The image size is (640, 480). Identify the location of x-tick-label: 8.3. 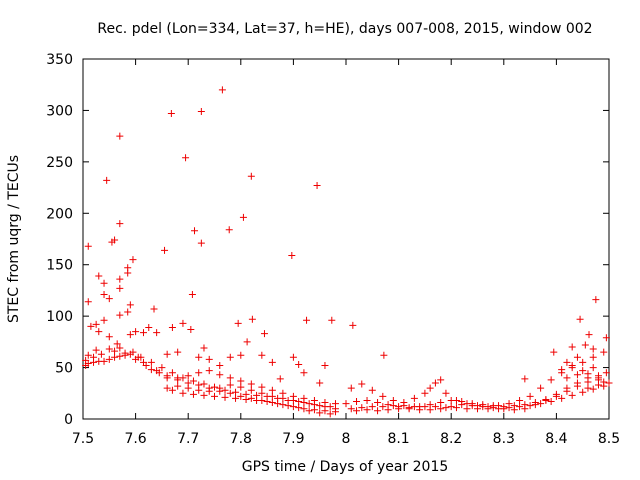
(504, 439).